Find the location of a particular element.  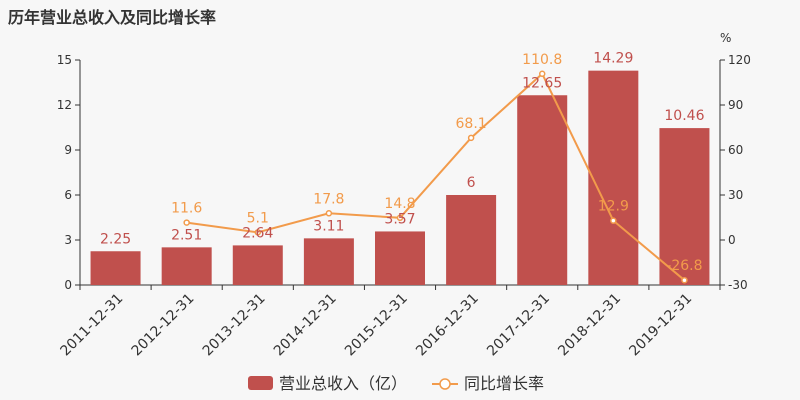

chart-title: 历年营业总收入及同比增长率 is located at coordinates (112, 17).